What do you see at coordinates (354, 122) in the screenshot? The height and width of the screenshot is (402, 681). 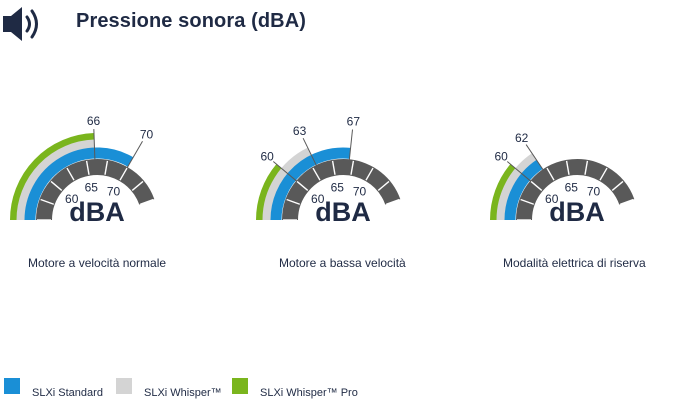 I see `callout-value-label: 67` at bounding box center [354, 122].